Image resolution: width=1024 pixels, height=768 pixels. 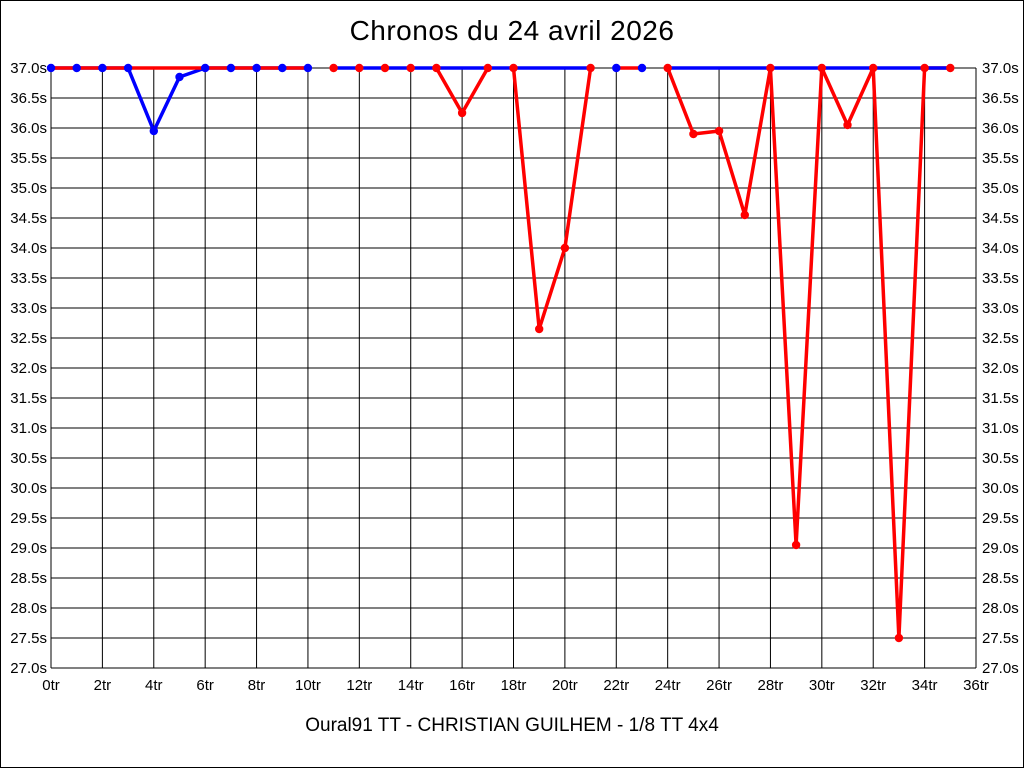 What do you see at coordinates (28, 158) in the screenshot?
I see `y-axis-label-left: 35.5s` at bounding box center [28, 158].